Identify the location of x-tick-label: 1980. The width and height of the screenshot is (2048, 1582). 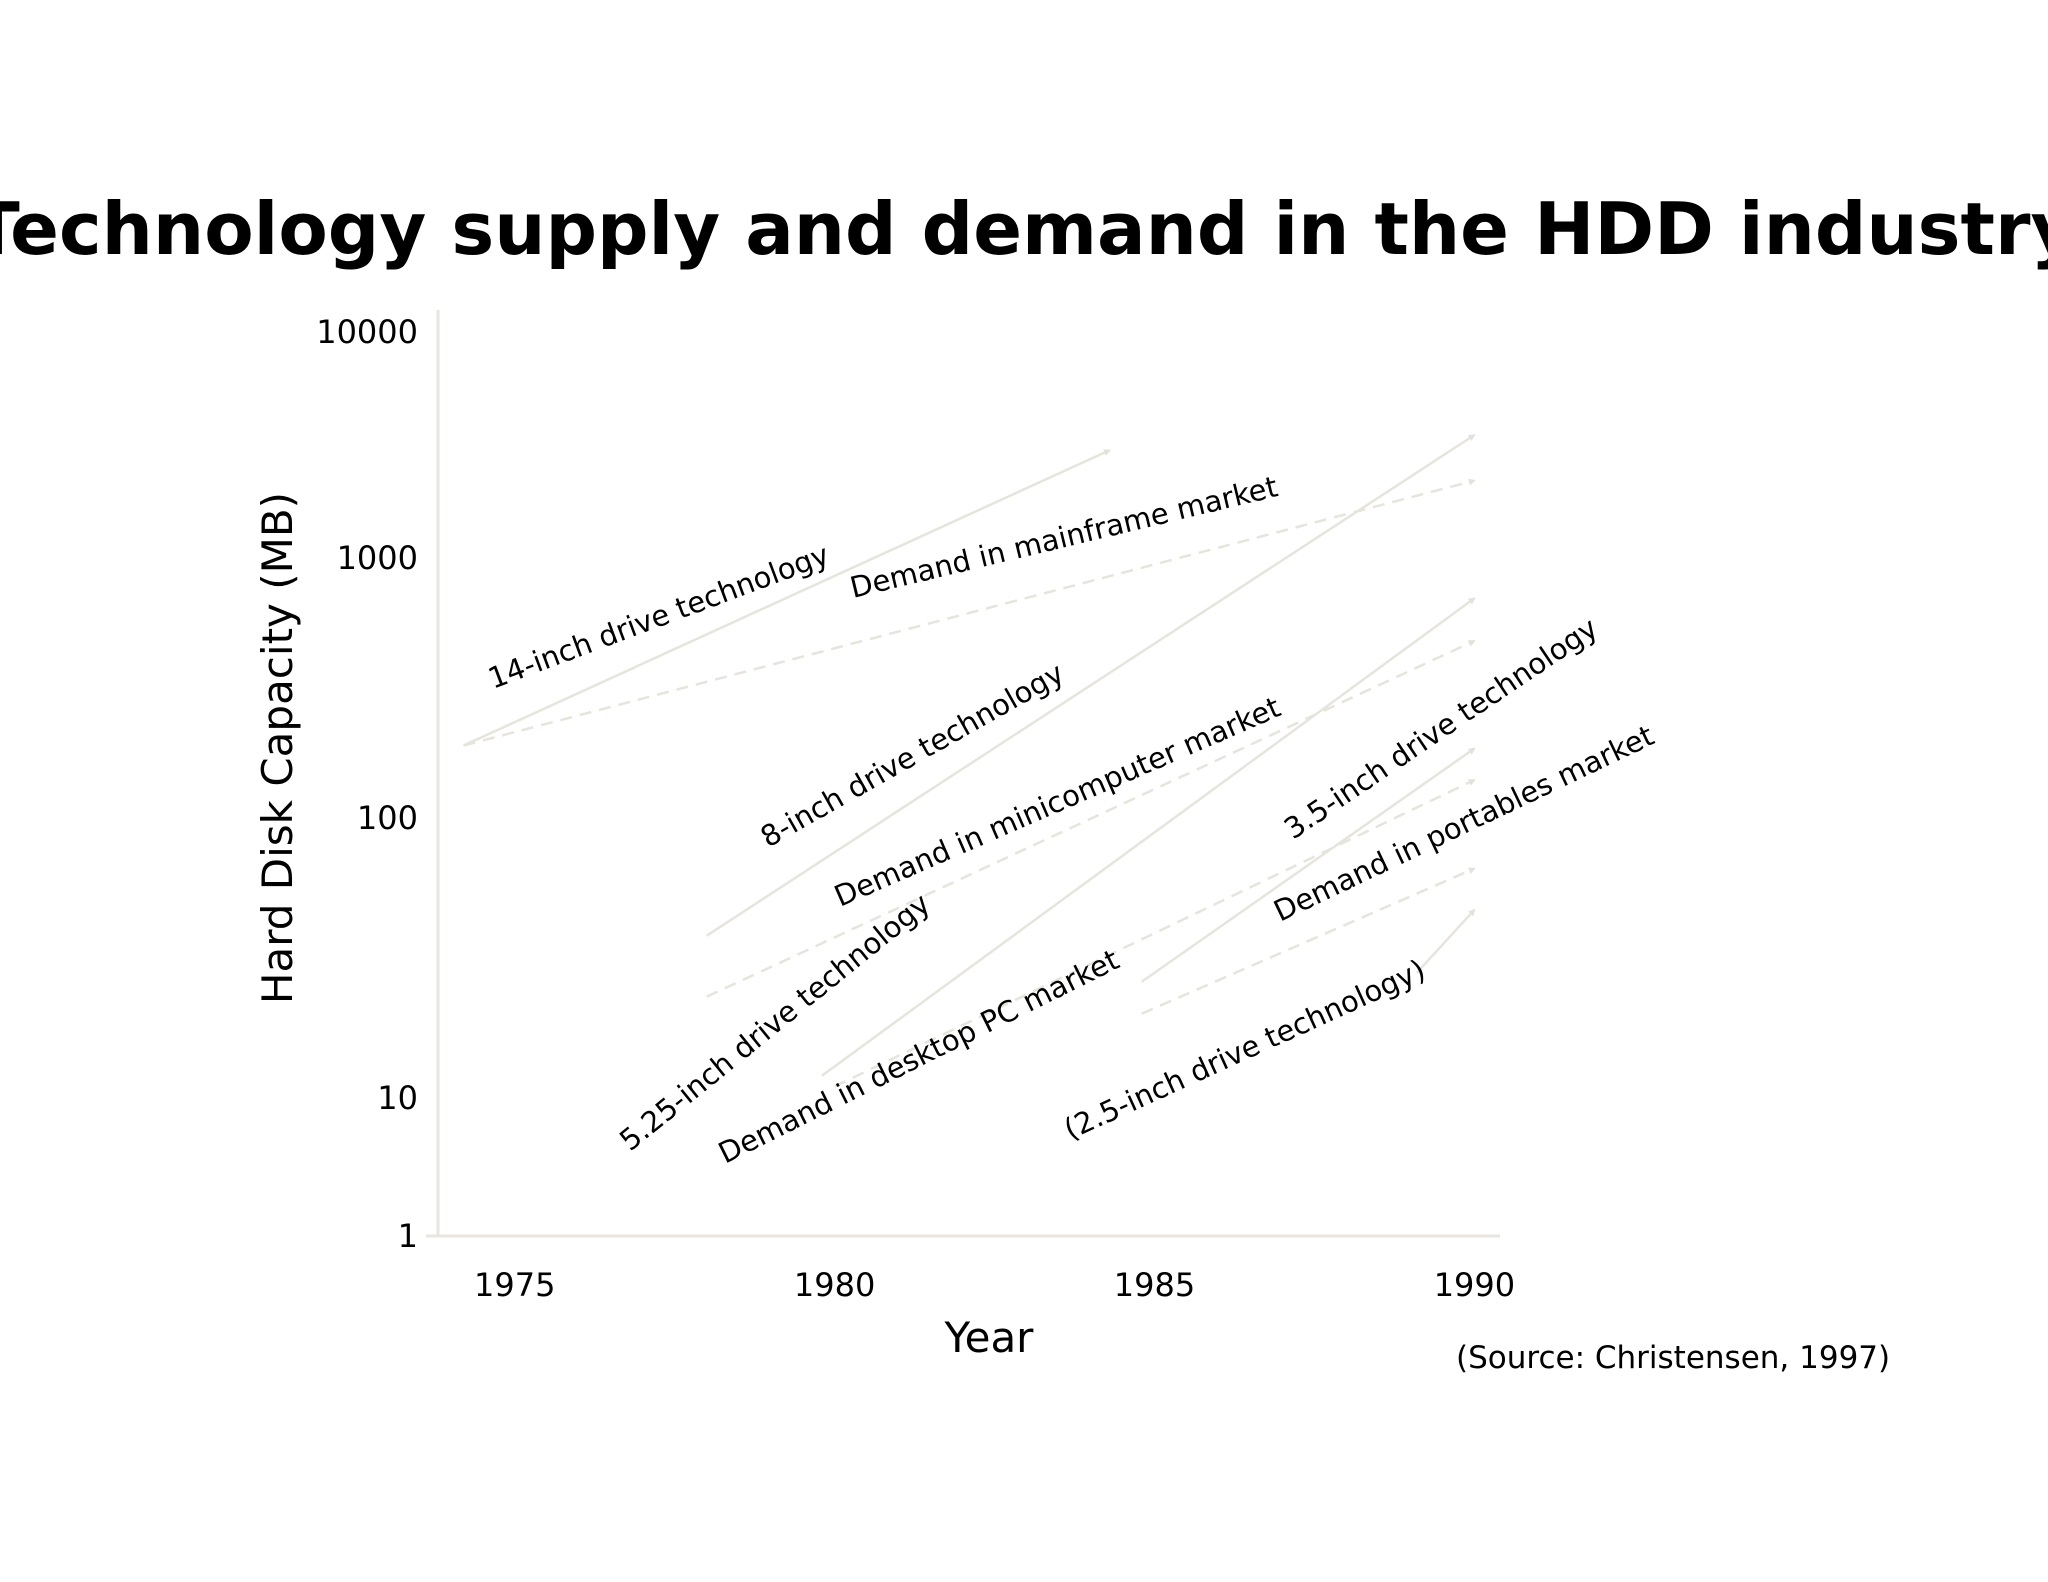
(834, 1285).